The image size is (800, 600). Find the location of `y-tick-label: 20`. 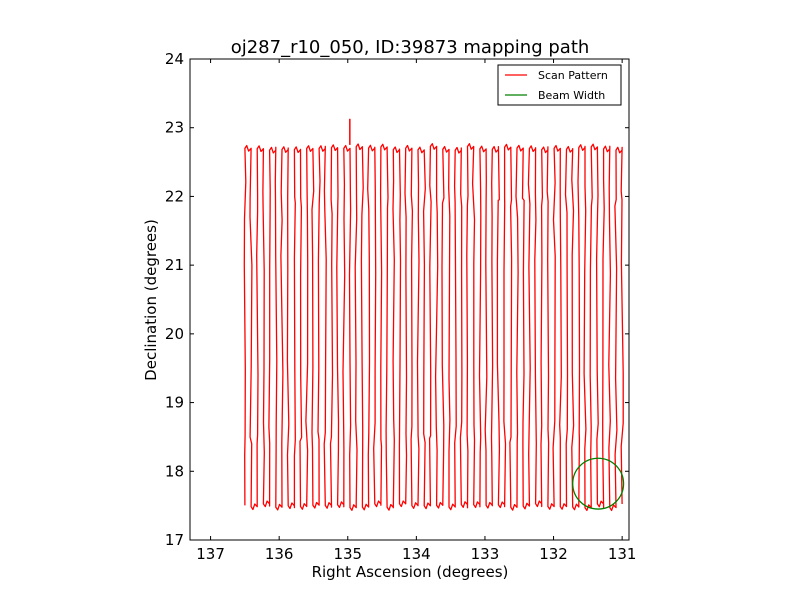

y-tick-label: 20 is located at coordinates (174, 334).